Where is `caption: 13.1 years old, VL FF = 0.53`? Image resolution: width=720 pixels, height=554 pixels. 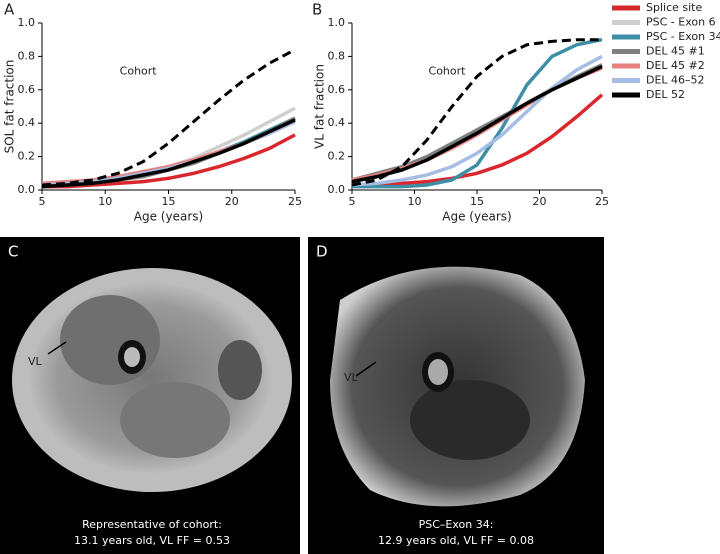
caption: 13.1 years old, VL FF = 0.53 is located at coordinates (152, 540).